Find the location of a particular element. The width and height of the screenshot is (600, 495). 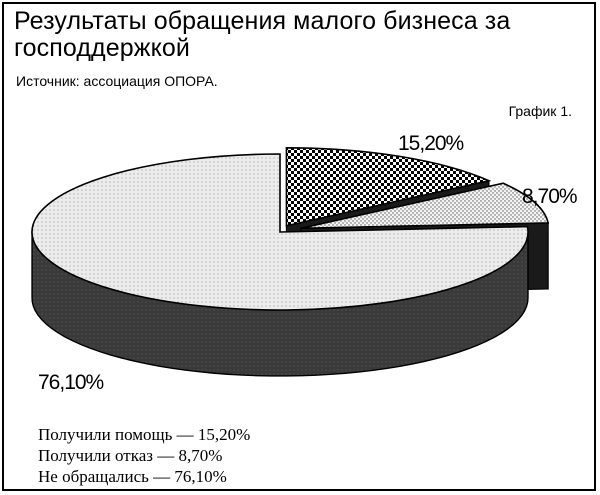

pie-value-label-1: 8,70% is located at coordinates (549, 196).